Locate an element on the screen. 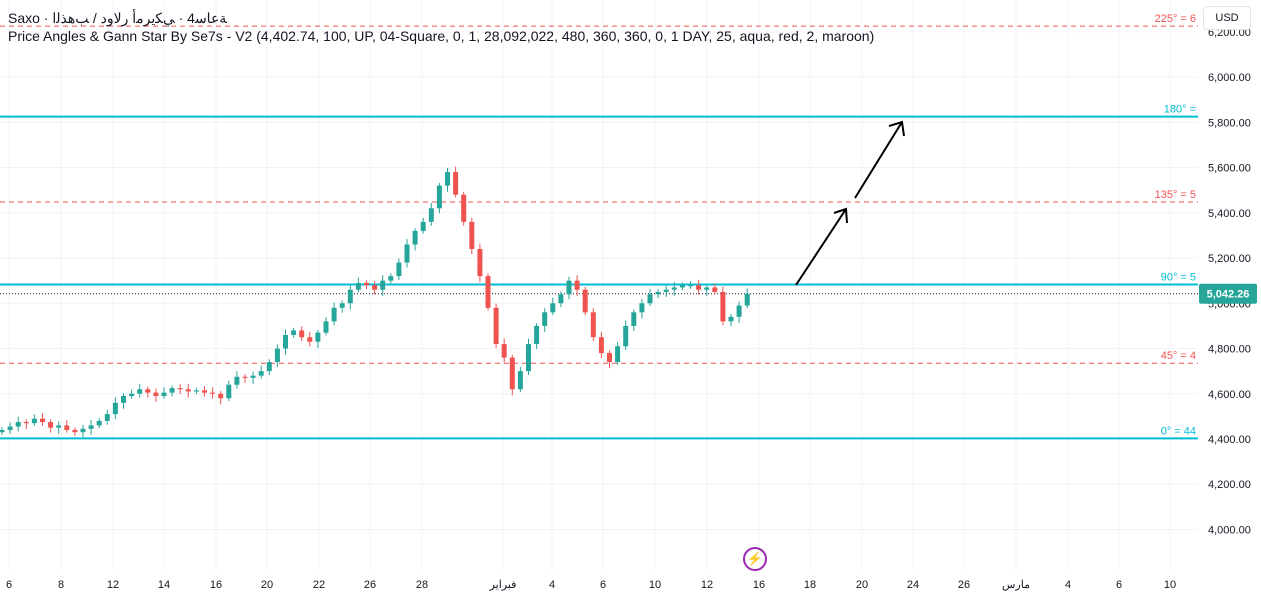 This screenshot has width=1261, height=598. price-tick-label: 4,000.00 is located at coordinates (1229, 530).